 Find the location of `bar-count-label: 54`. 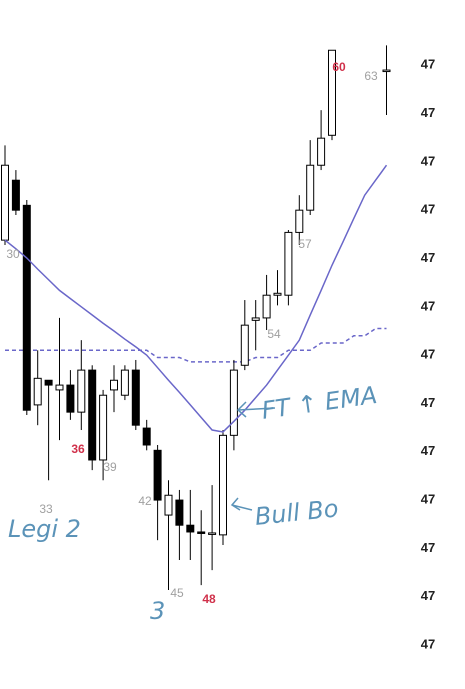

bar-count-label: 54 is located at coordinates (274, 334).